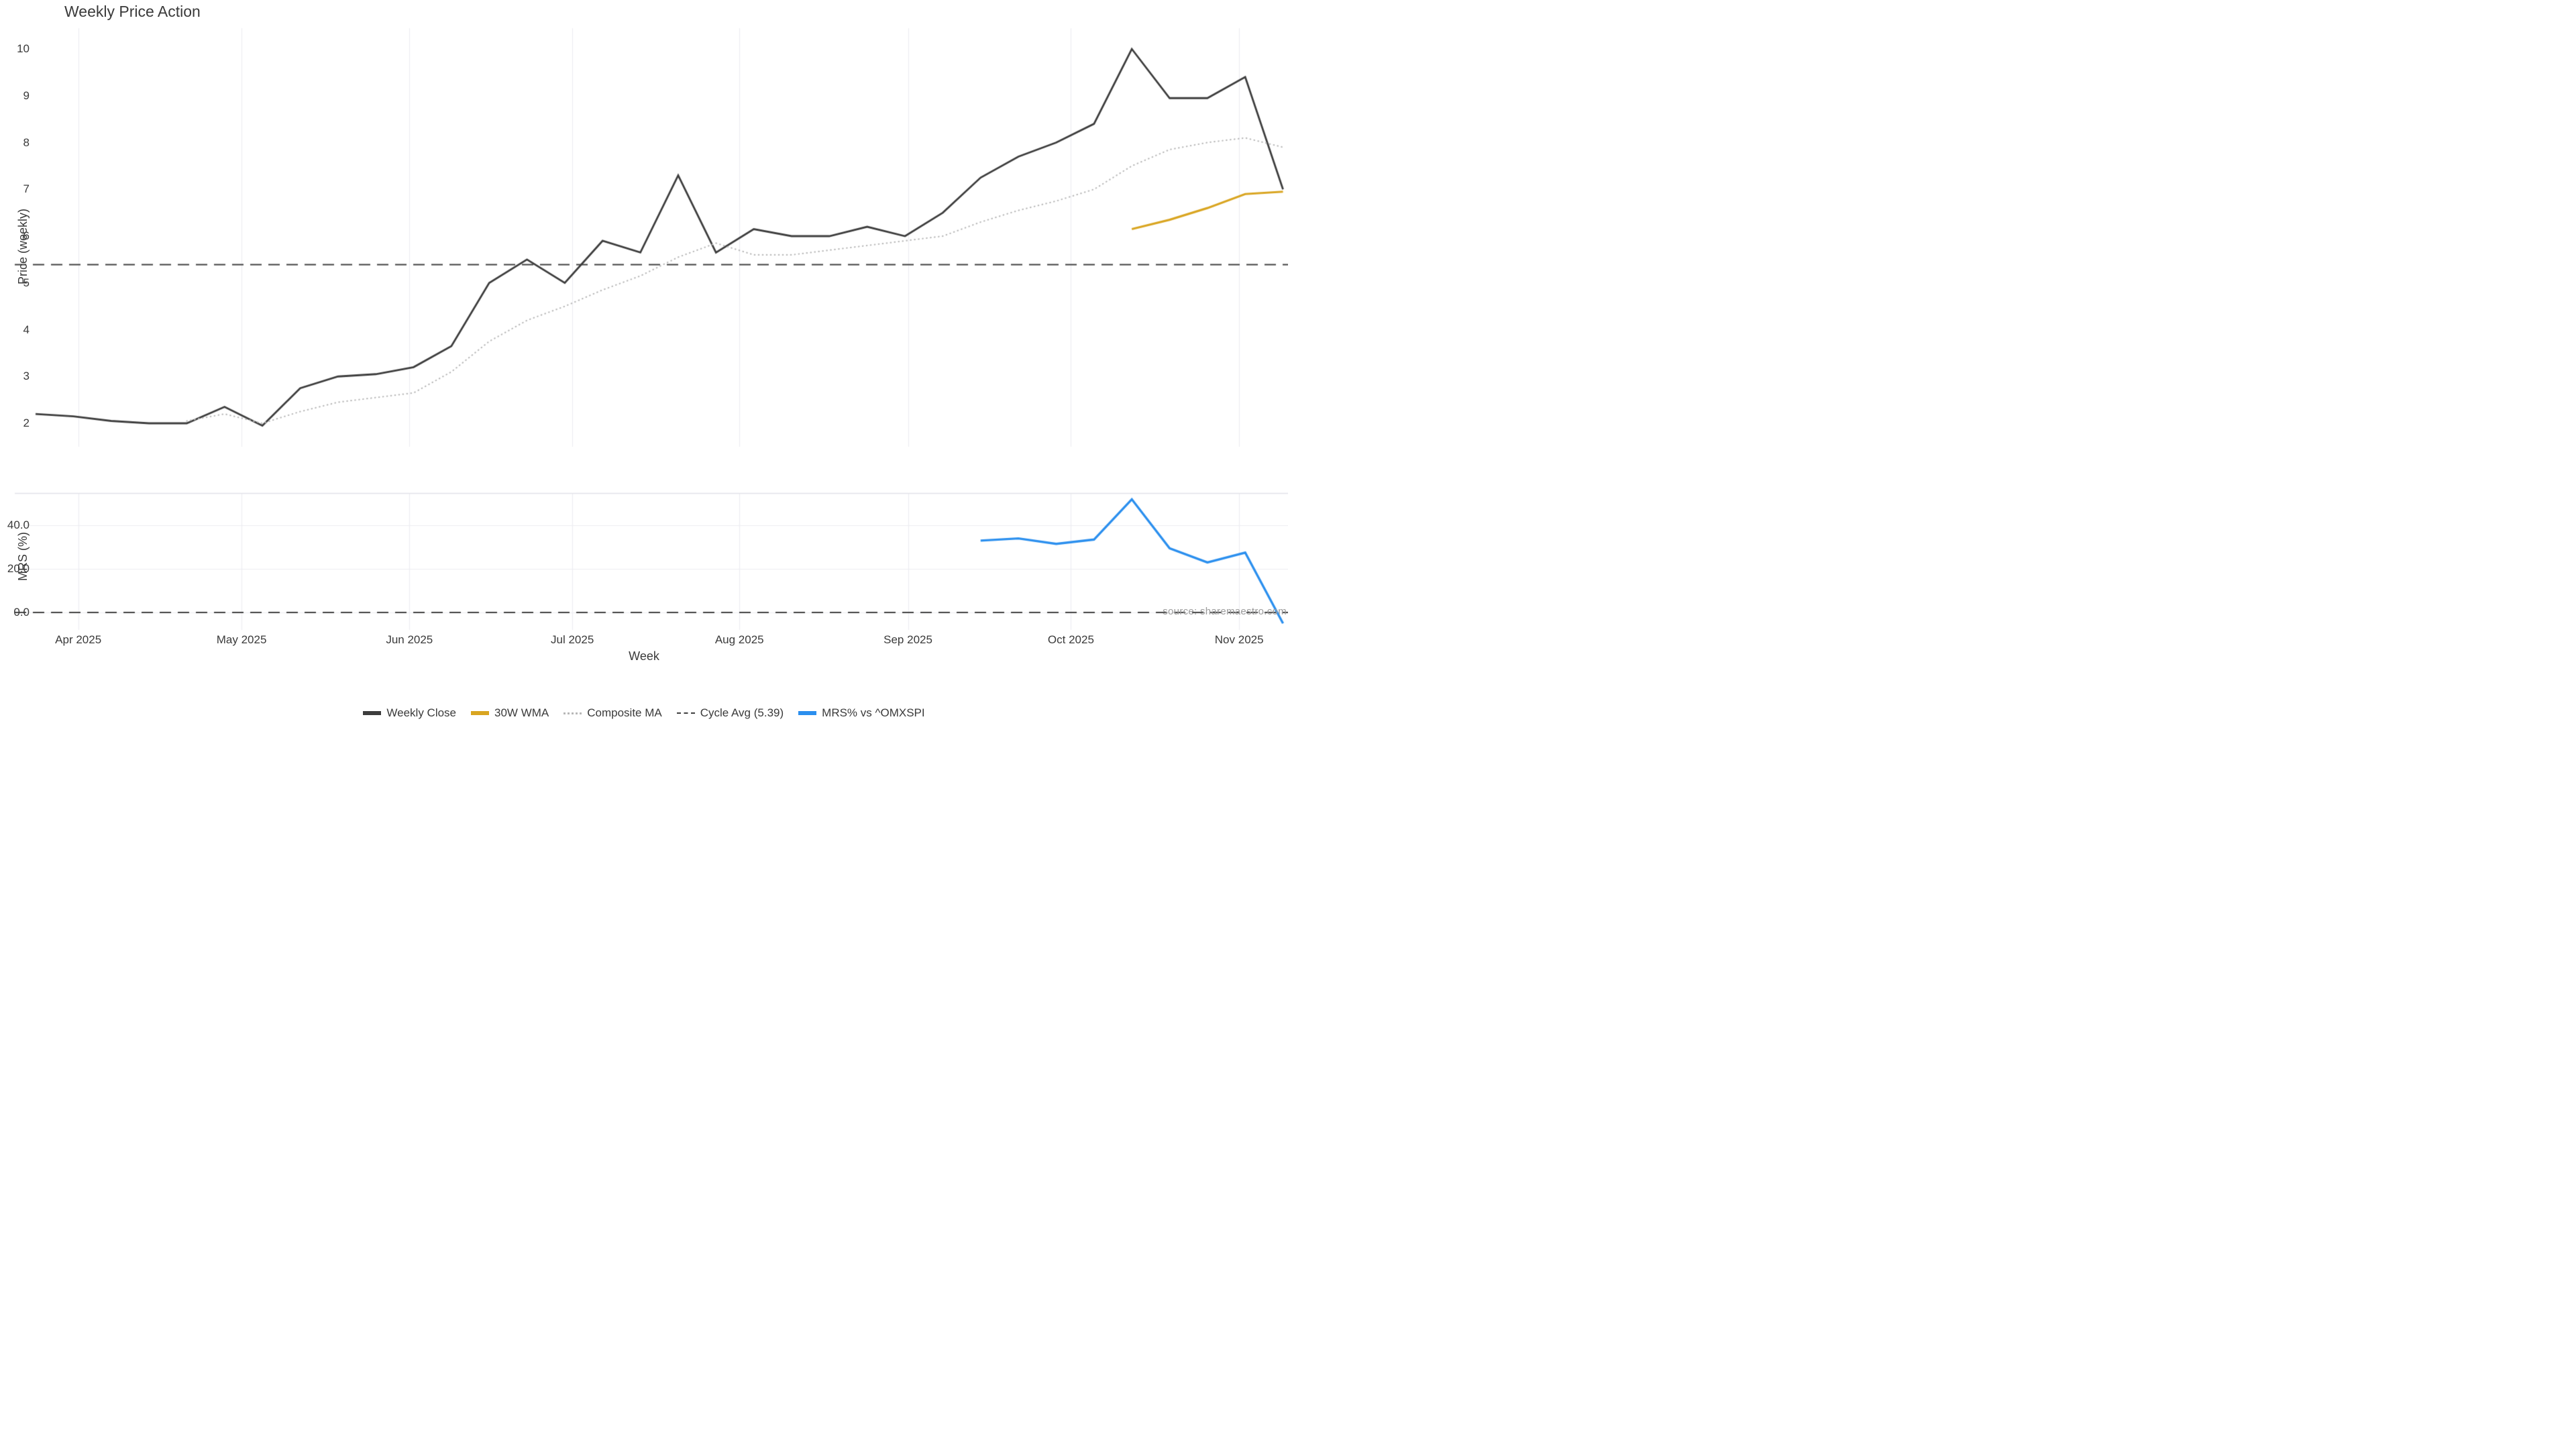 The width and height of the screenshot is (2576, 1449). What do you see at coordinates (241, 639) in the screenshot?
I see `x-tick-label: May 2025` at bounding box center [241, 639].